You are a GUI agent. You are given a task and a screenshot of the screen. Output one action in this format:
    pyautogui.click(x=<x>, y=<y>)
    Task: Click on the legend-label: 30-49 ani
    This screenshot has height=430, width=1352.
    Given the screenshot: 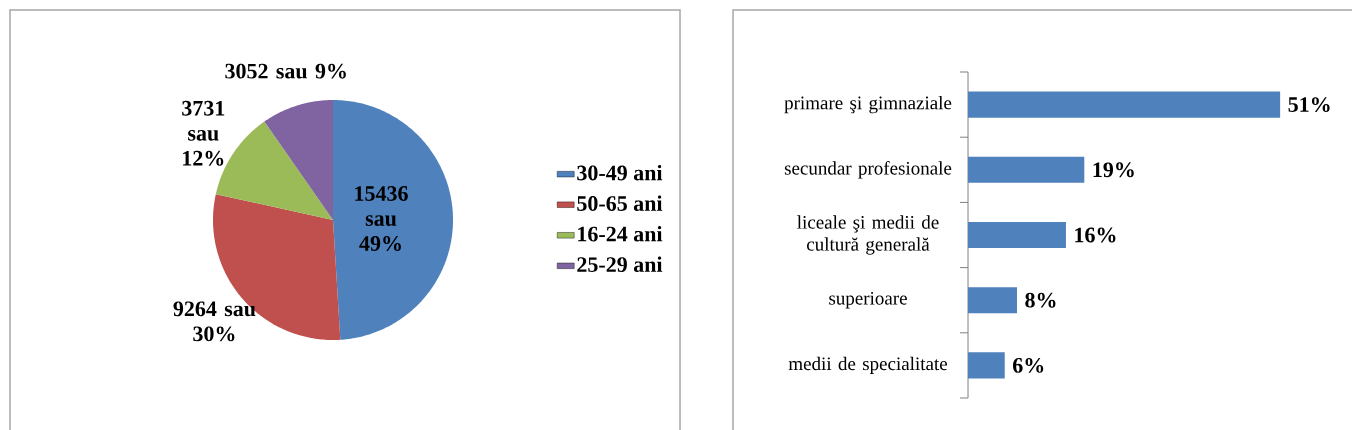 What is the action you would take?
    pyautogui.click(x=620, y=172)
    